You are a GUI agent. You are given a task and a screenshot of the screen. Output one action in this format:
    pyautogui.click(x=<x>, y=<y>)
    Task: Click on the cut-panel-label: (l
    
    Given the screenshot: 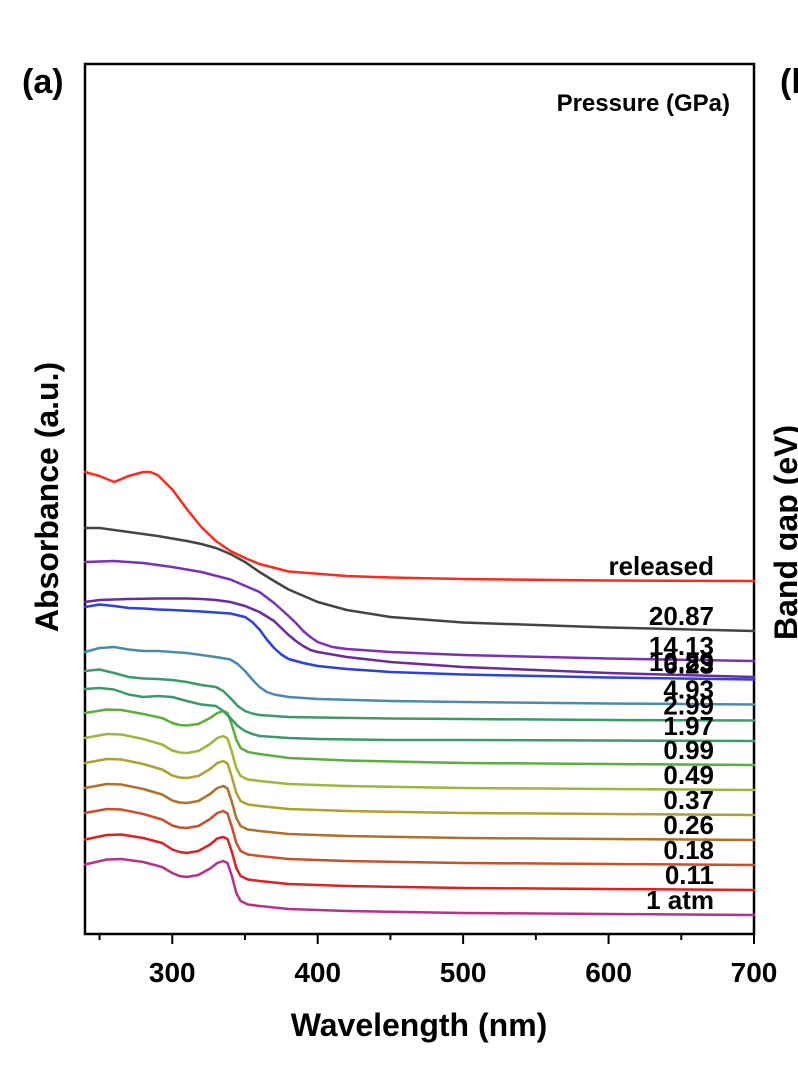 What is the action you would take?
    pyautogui.click(x=789, y=82)
    